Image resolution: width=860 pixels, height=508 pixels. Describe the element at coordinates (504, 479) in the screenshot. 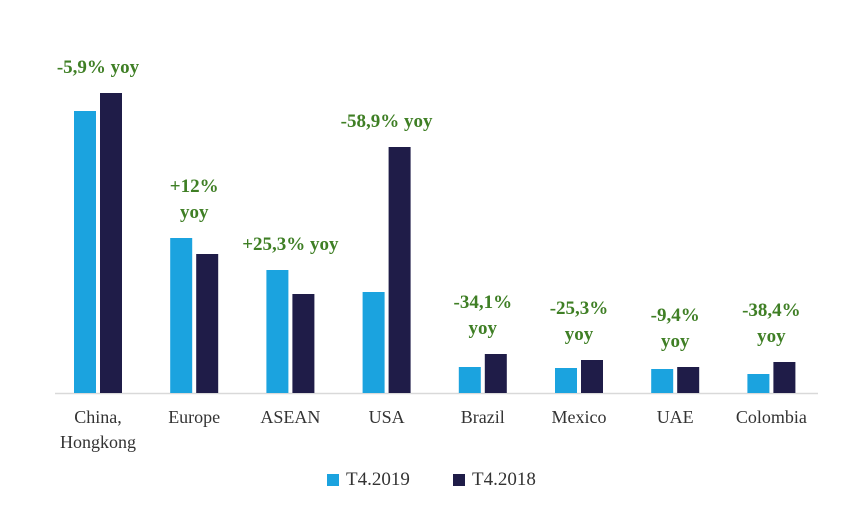

I see `legend-label: T4.2018` at that location.